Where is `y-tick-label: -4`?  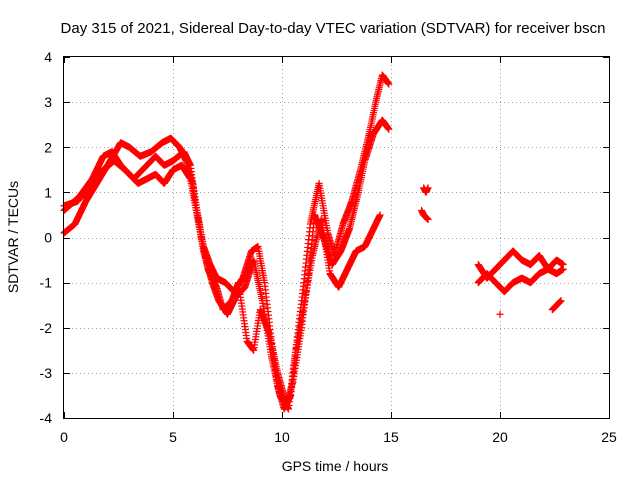 y-tick-label: -4 is located at coordinates (46, 418).